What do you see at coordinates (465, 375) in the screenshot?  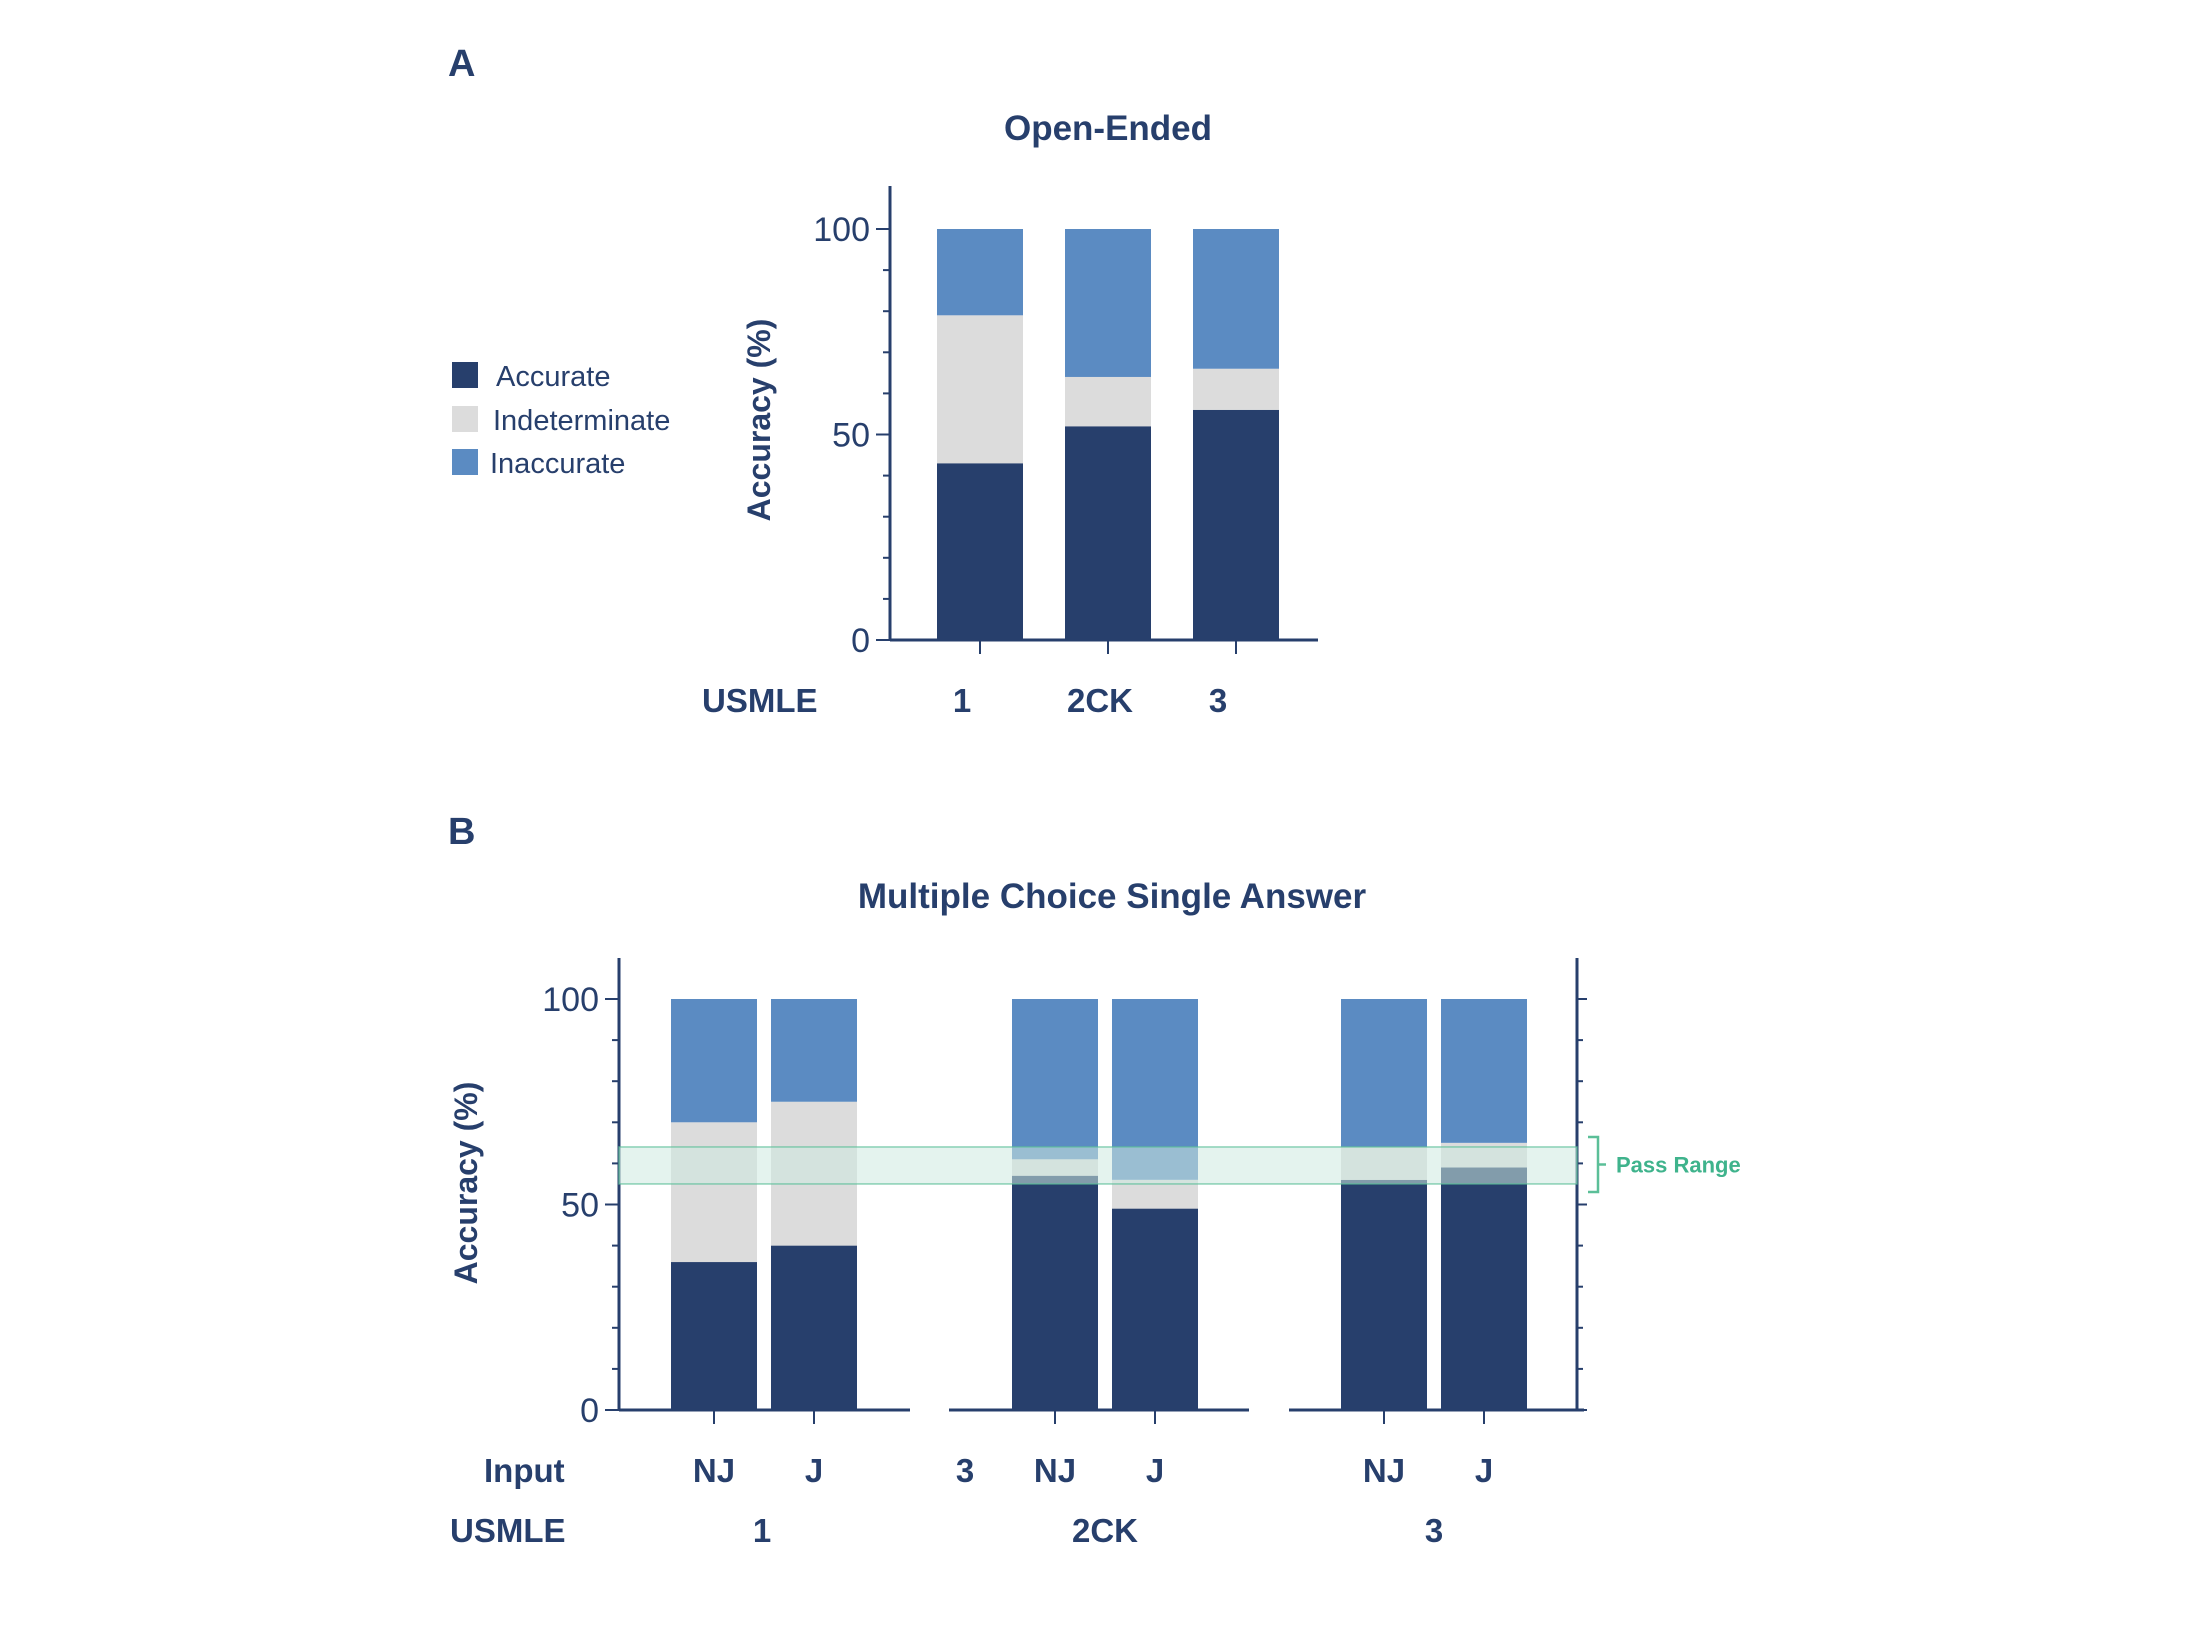 I see `legend-swatch-accurate` at bounding box center [465, 375].